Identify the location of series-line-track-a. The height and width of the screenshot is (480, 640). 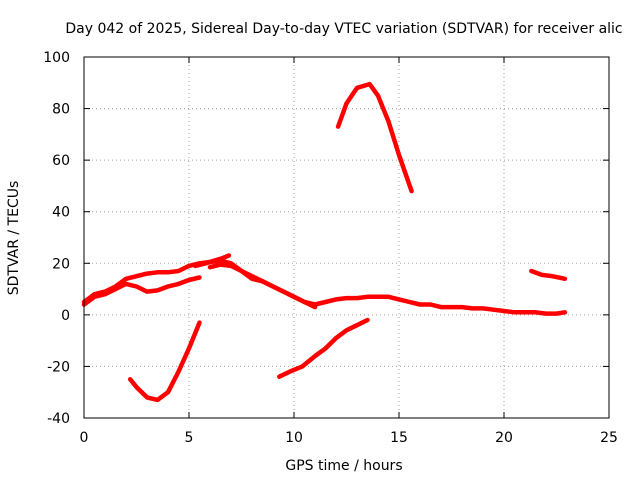
(324, 287).